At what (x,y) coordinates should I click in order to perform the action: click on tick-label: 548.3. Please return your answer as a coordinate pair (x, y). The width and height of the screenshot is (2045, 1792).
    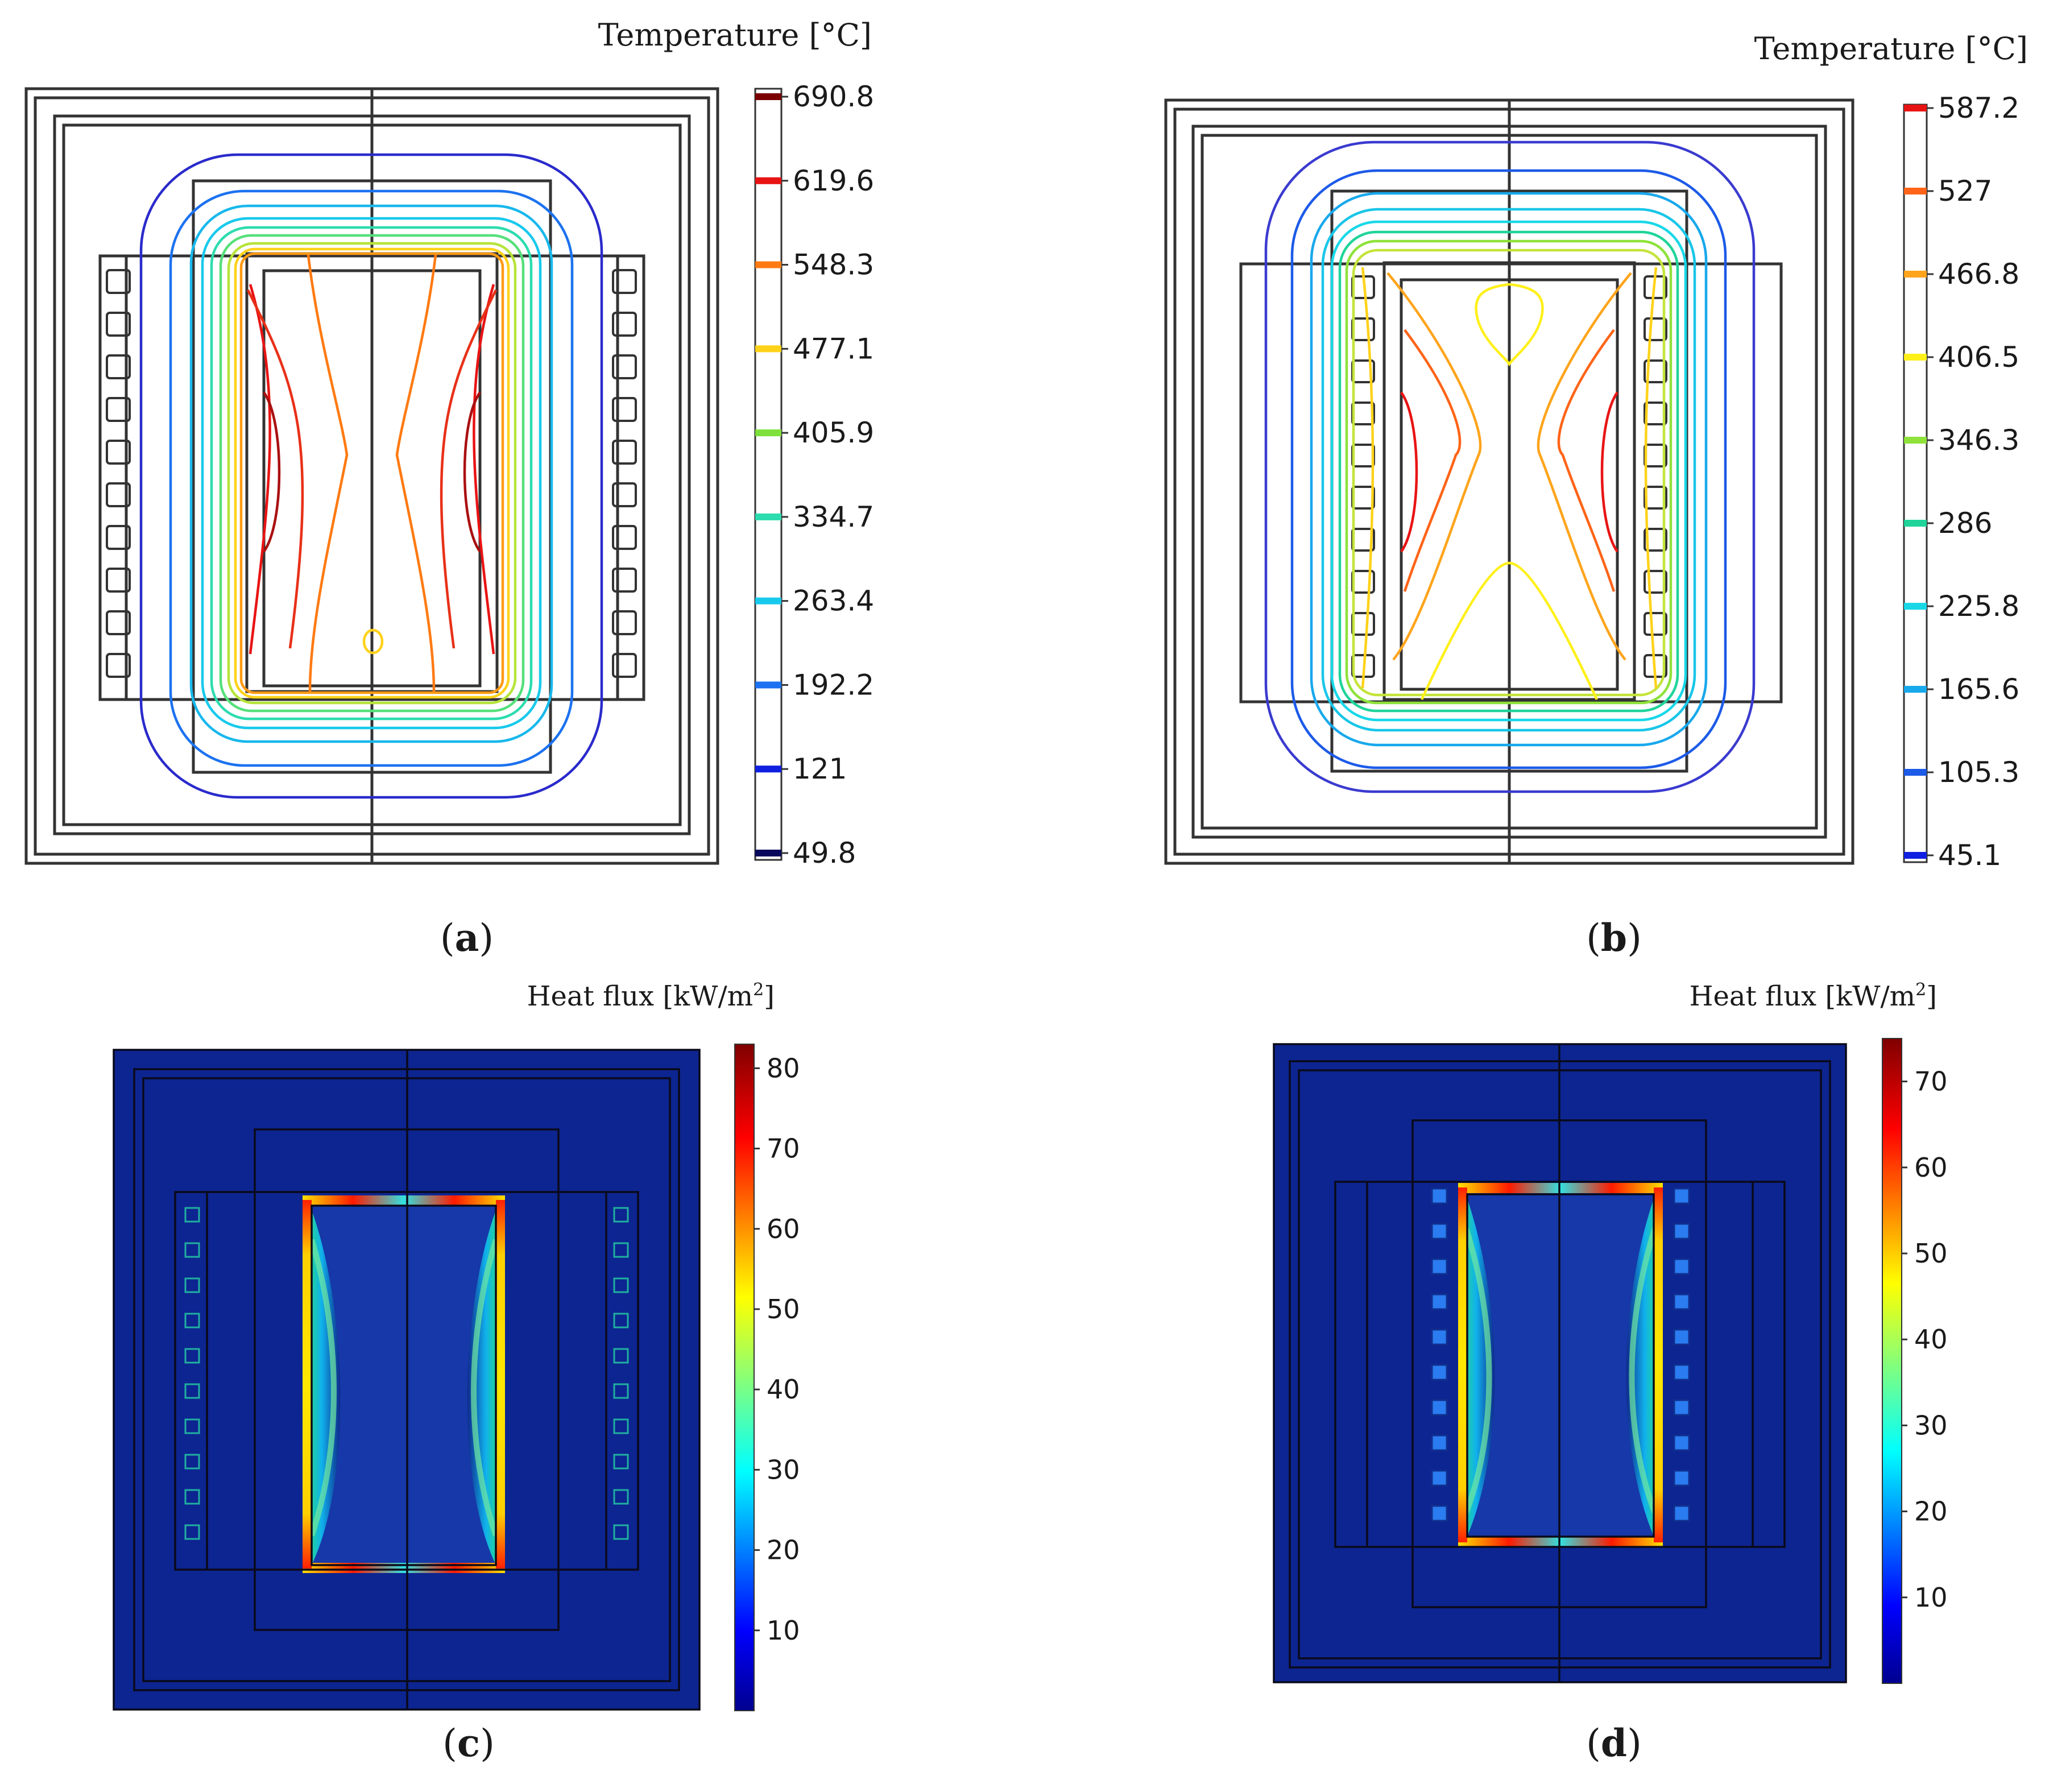
    Looking at the image, I should click on (834, 265).